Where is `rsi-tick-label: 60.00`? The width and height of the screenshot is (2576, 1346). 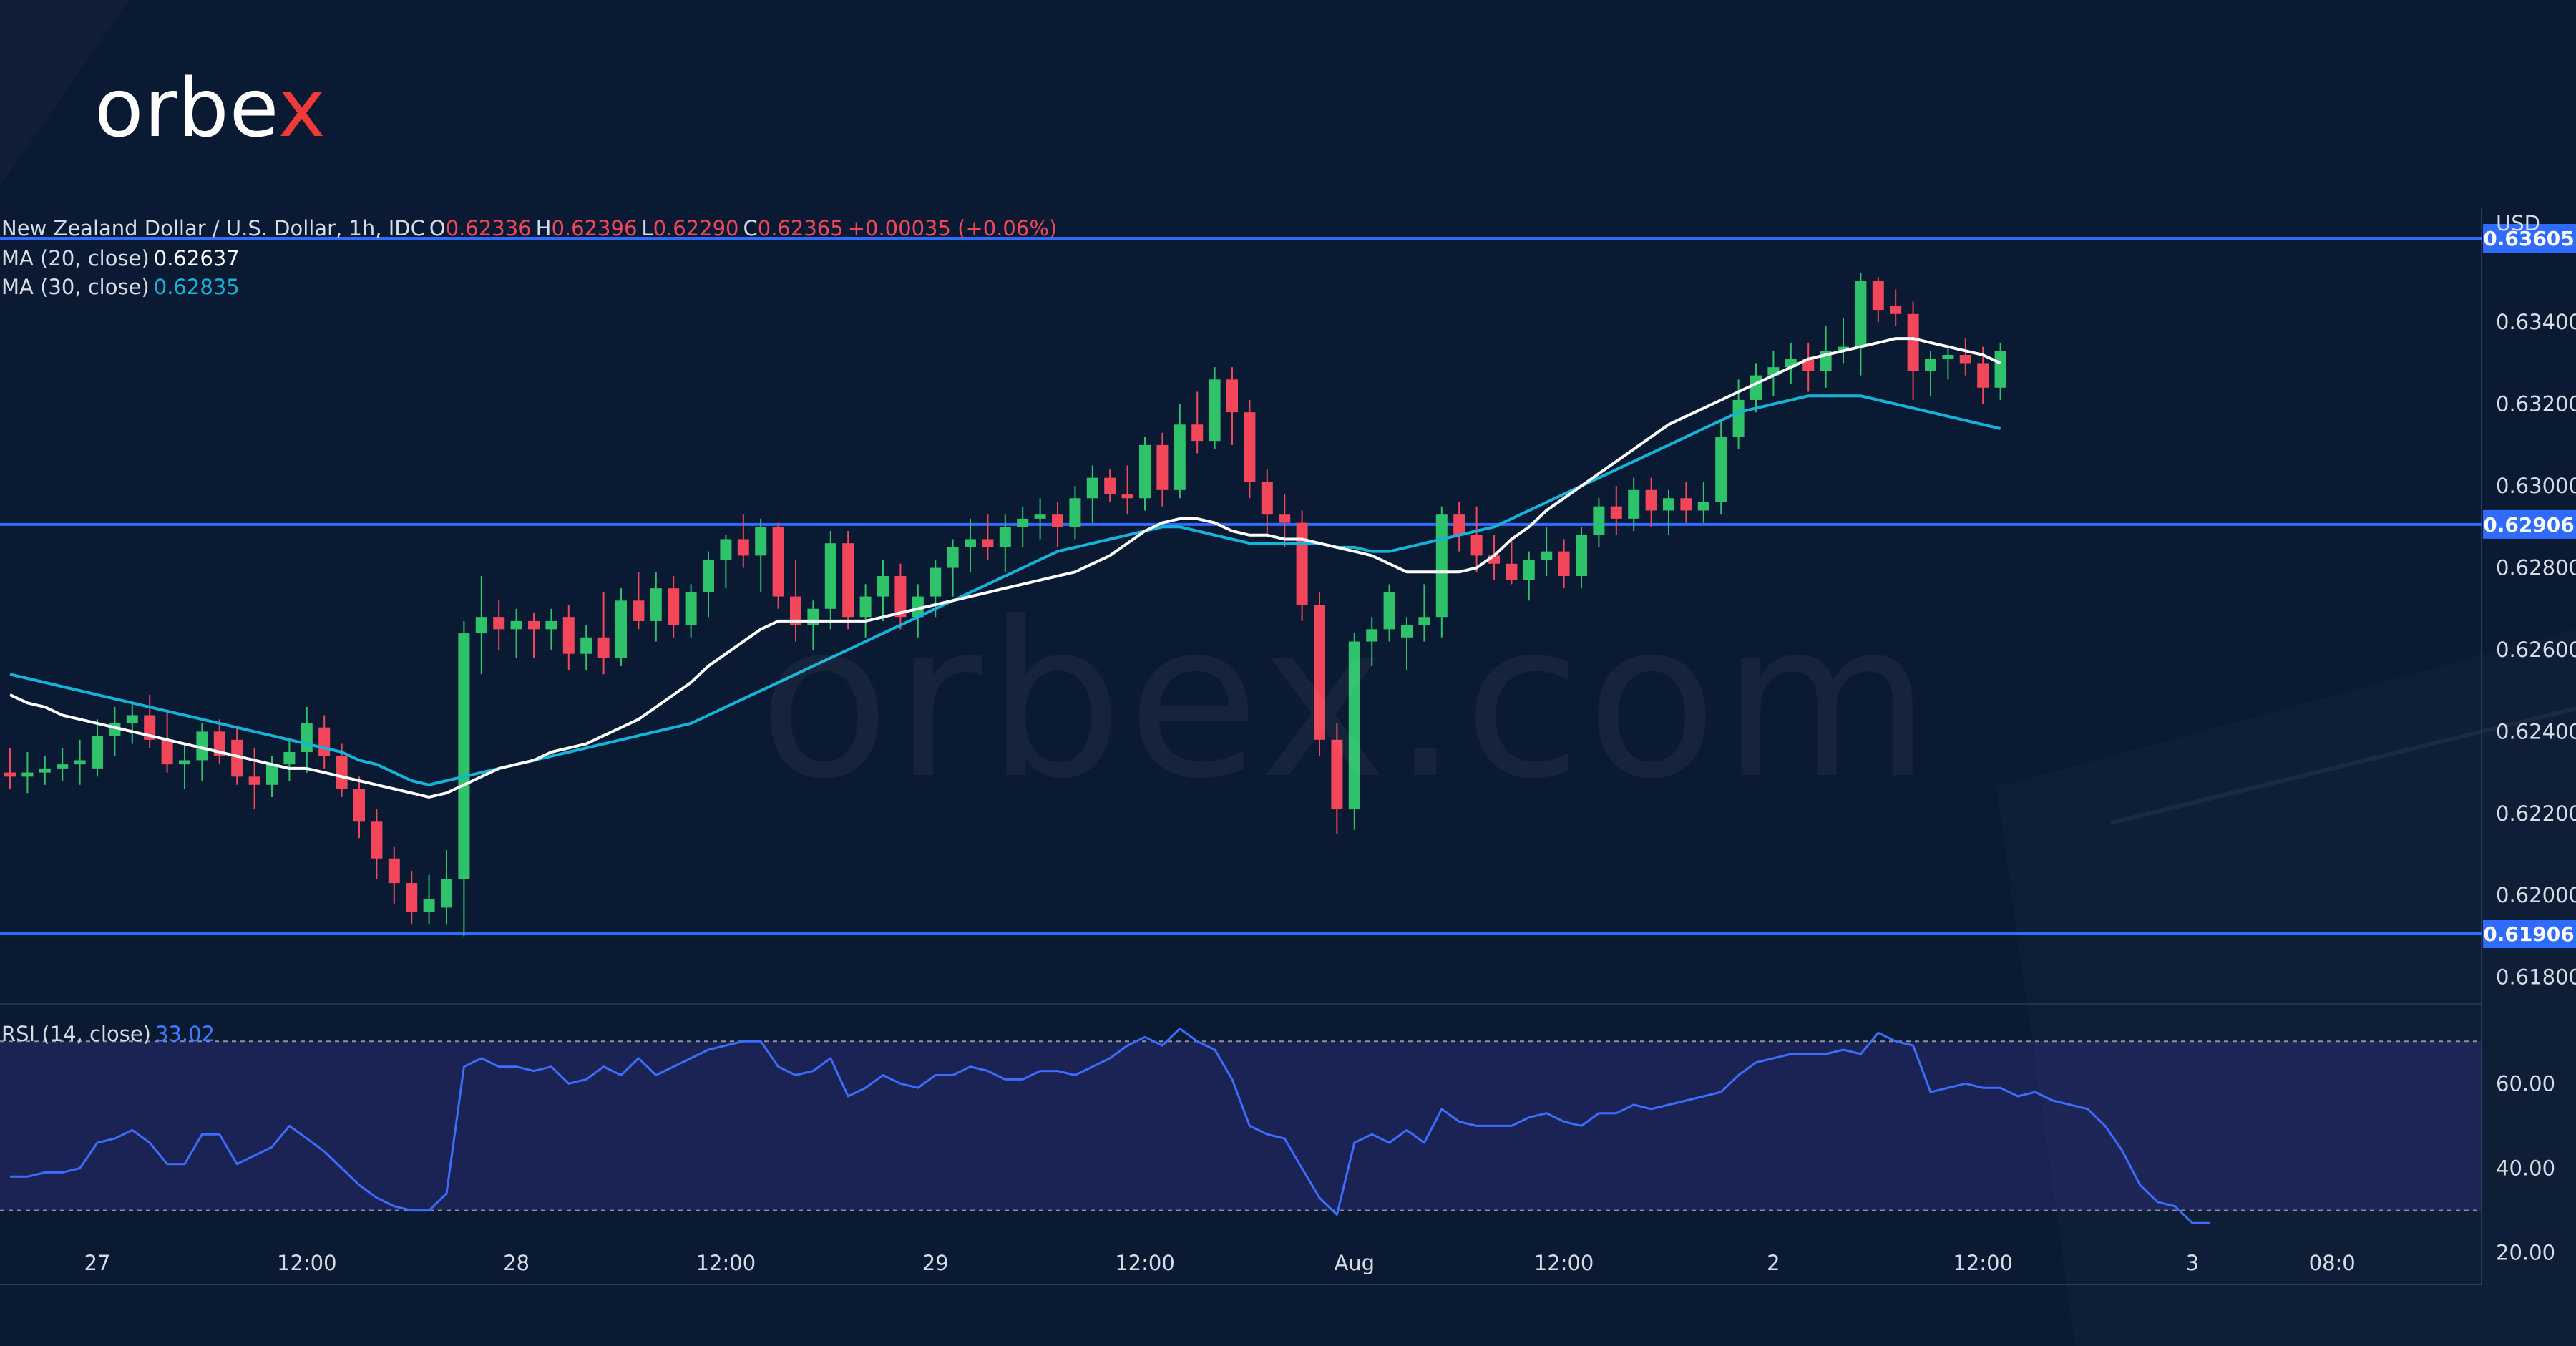 rsi-tick-label: 60.00 is located at coordinates (2525, 1083).